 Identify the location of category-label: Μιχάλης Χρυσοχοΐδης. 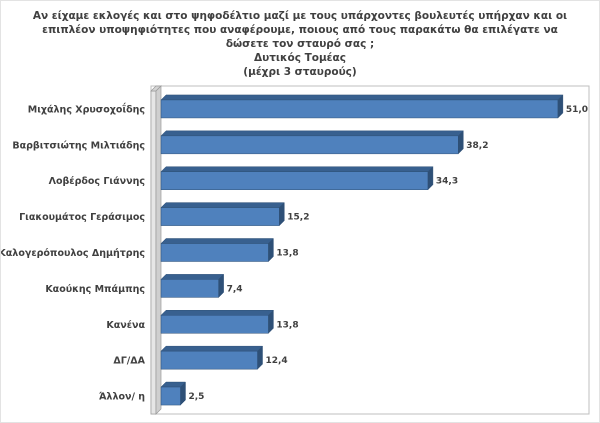
(86, 109).